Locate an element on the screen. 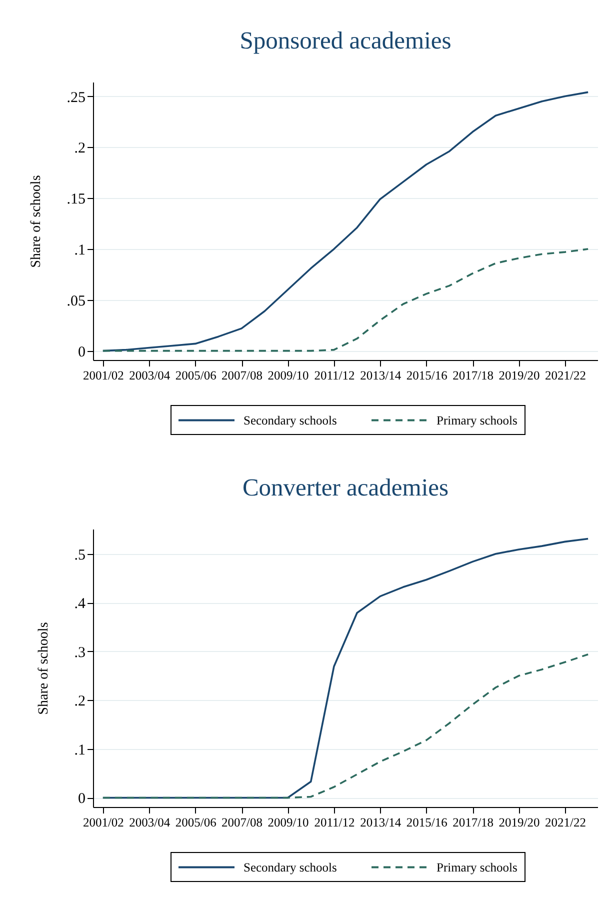 The image size is (600, 901). y-tick-label: .05 is located at coordinates (76, 301).